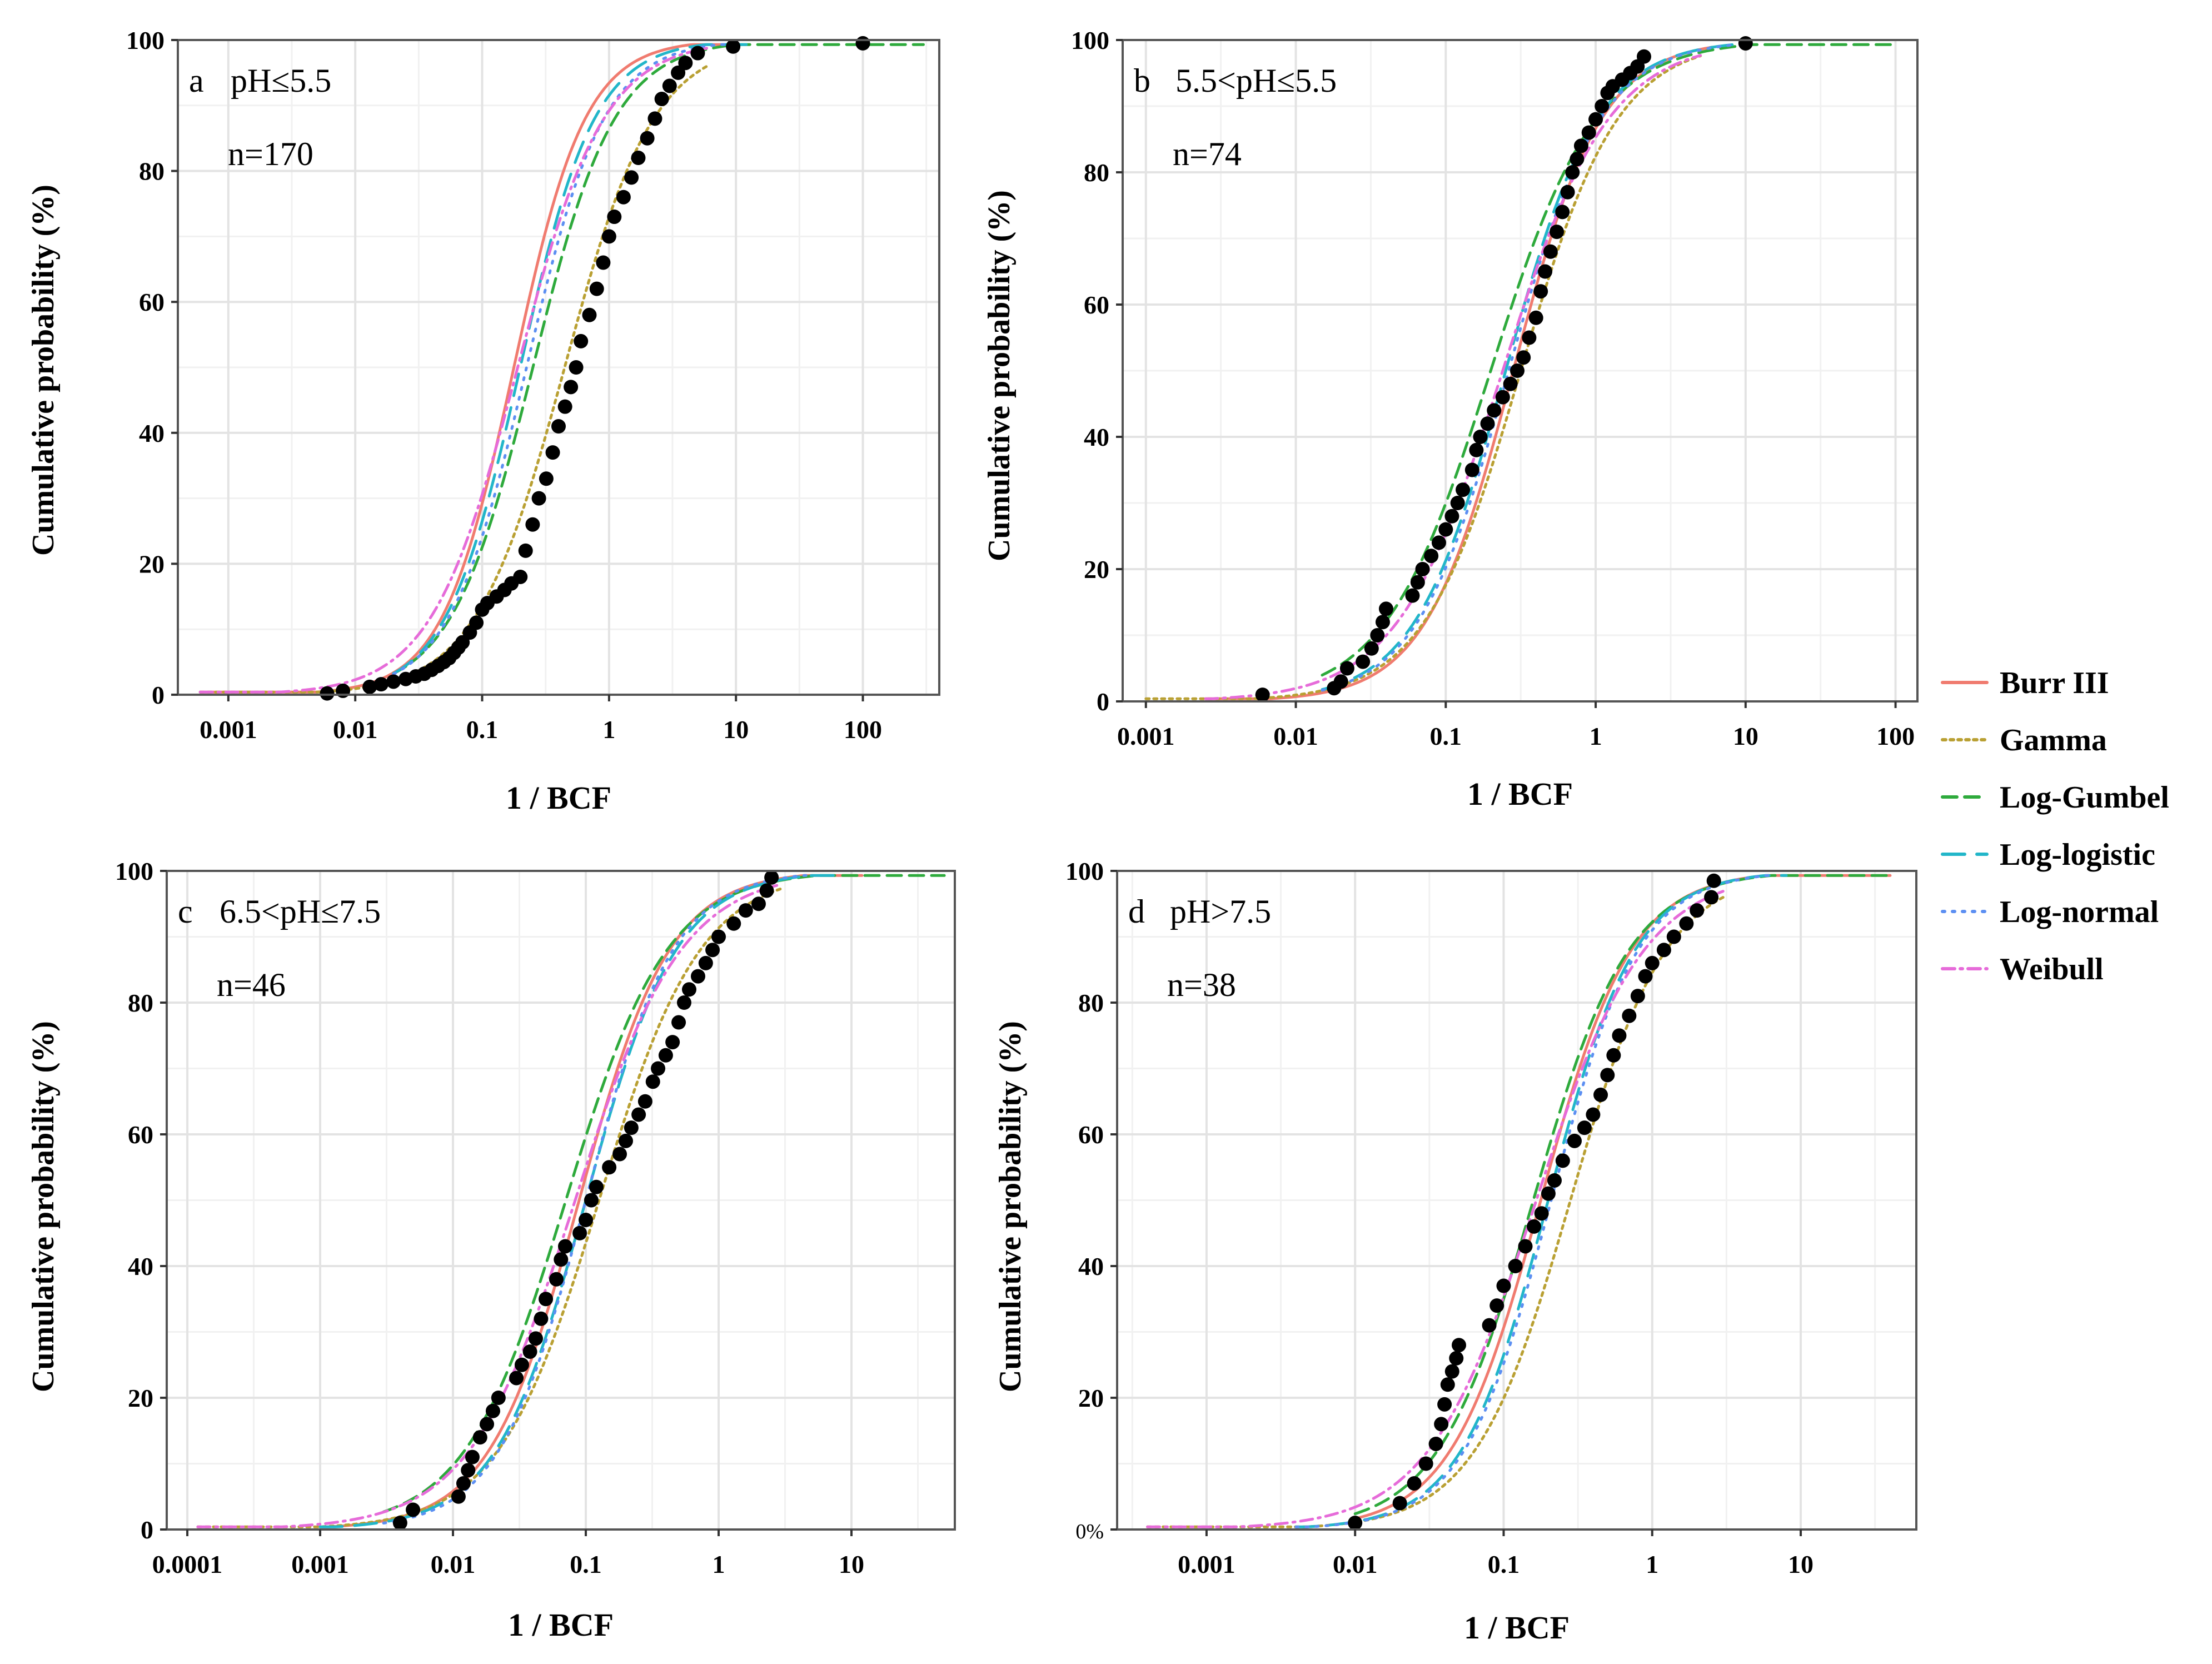 The height and width of the screenshot is (1664, 2212). I want to click on x-tick-label: 0.01, so click(356, 730).